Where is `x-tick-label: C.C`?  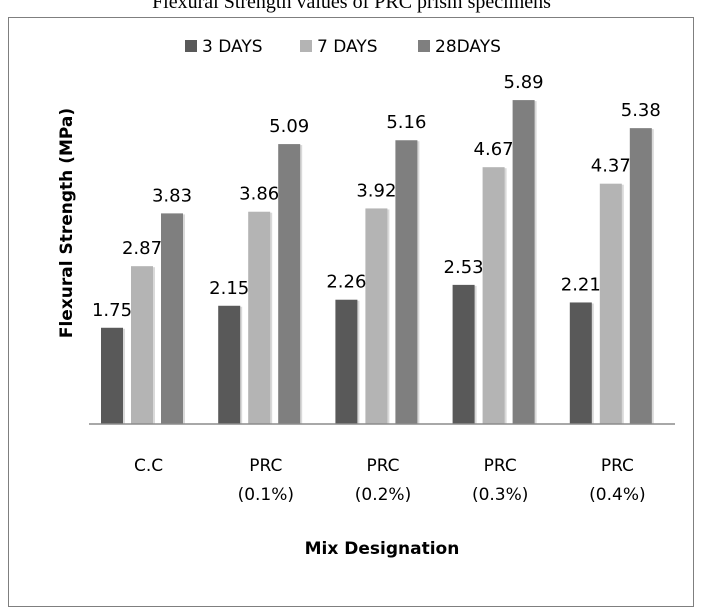 x-tick-label: C.C is located at coordinates (148, 466).